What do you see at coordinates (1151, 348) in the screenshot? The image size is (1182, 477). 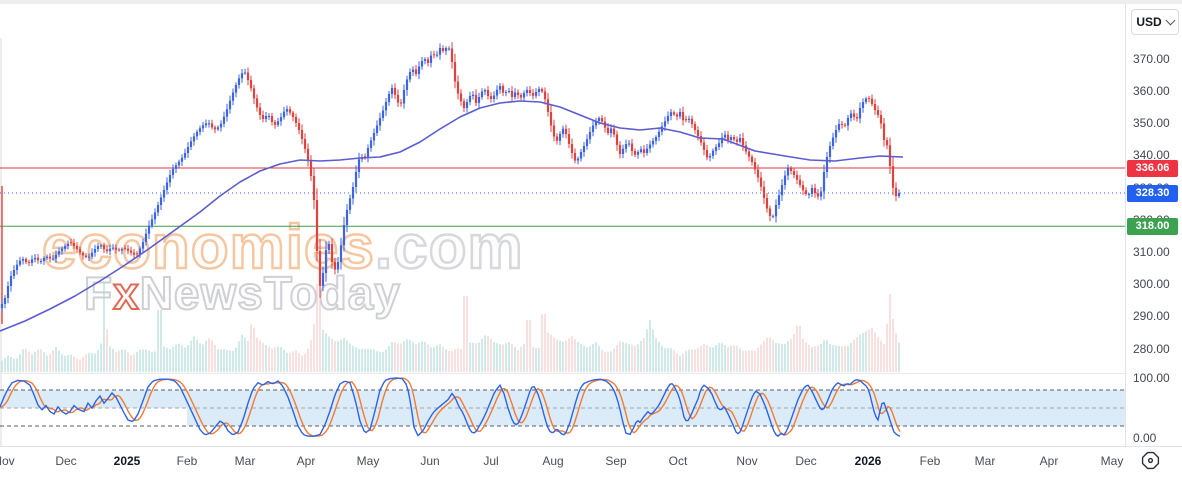 I see `price-tick-label: 280.00` at bounding box center [1151, 348].